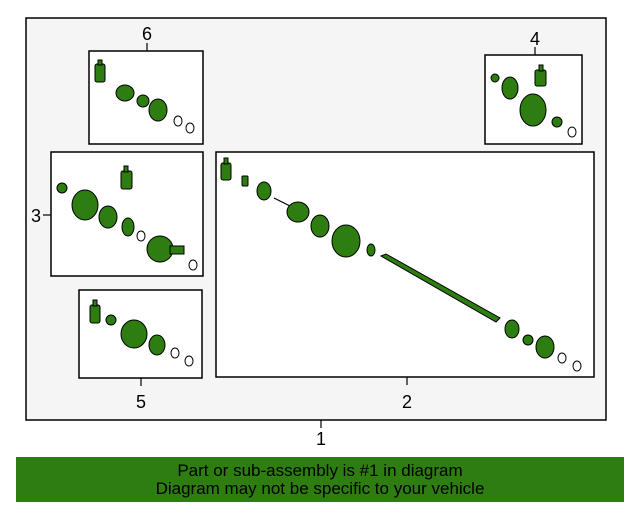  Describe the element at coordinates (177, 250) in the screenshot. I see `stub-shaft-icon` at that location.